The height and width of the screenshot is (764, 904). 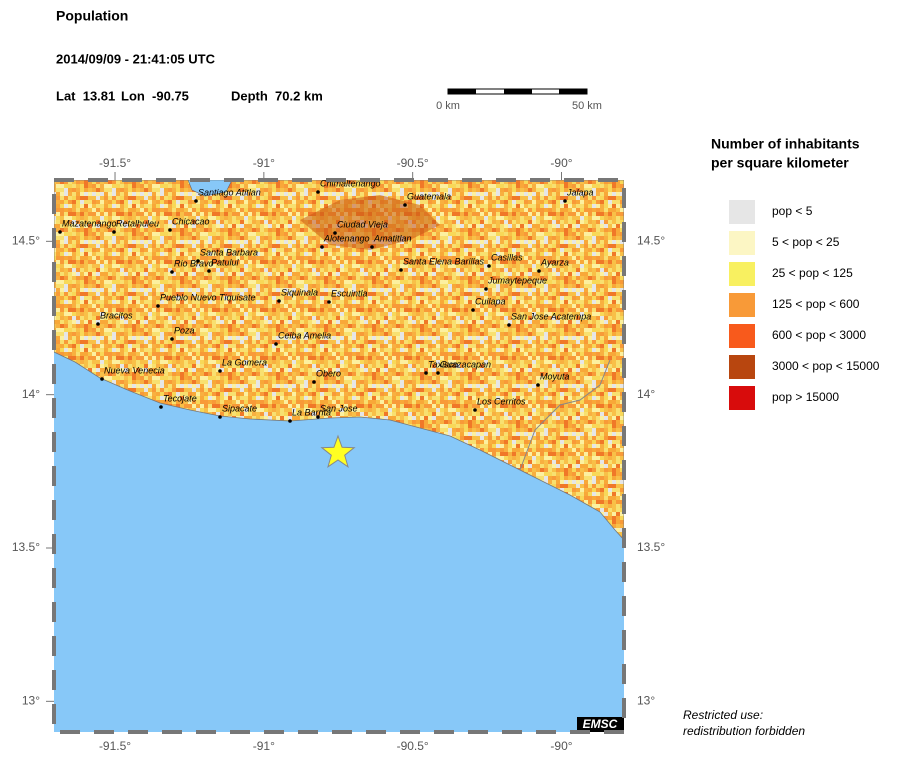 I want to click on place-label: Jumaytepeque, so click(x=517, y=280).